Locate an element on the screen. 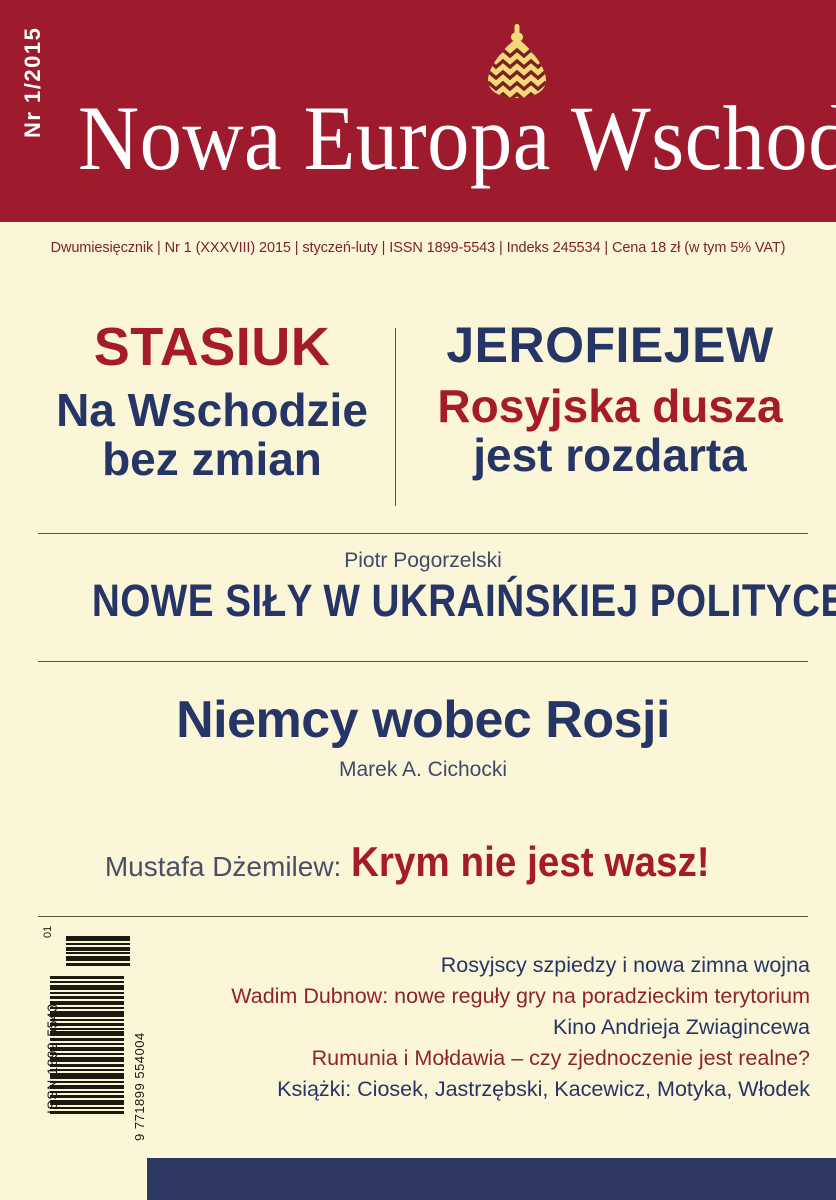  teaser-item: Kino Andrieja Zwiagincewa is located at coordinates (681, 1027).